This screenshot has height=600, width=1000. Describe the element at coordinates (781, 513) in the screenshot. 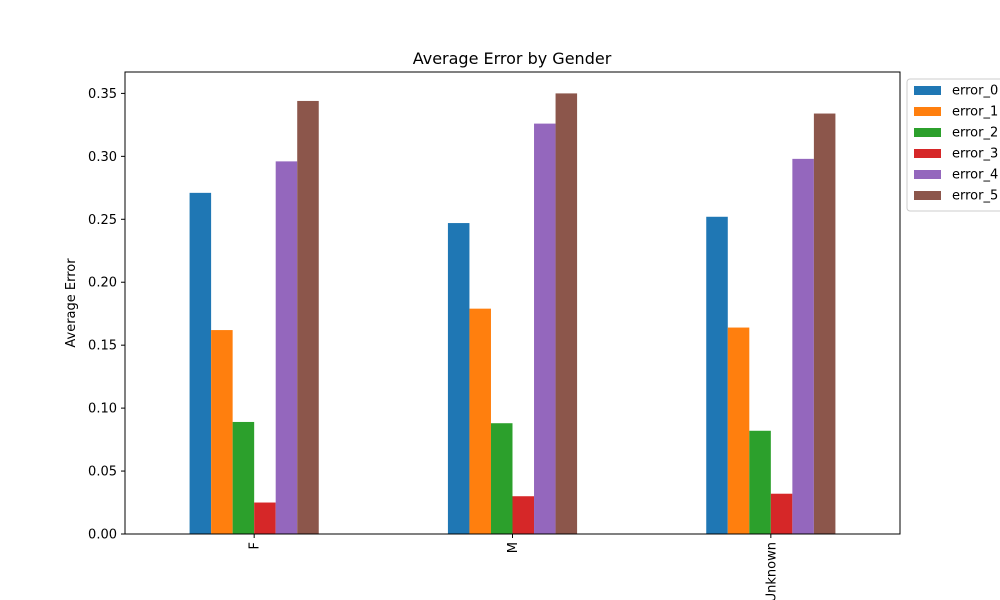

I see `bar-error_3-unknown` at that location.